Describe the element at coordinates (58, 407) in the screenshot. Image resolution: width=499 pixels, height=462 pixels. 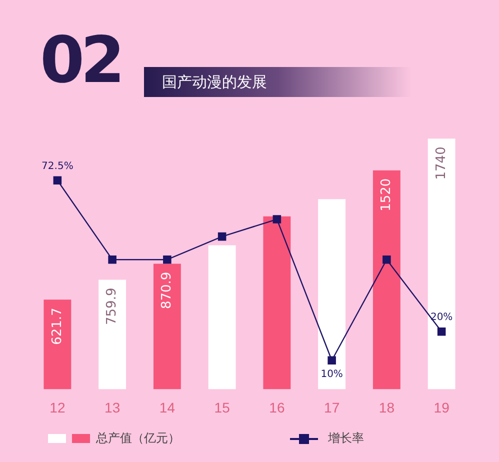
I see `x-tick-label: 12` at that location.